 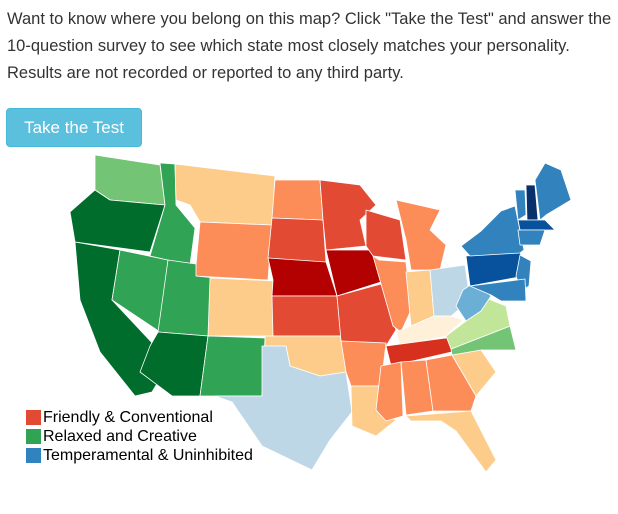 I want to click on state-nd, so click(x=297, y=200).